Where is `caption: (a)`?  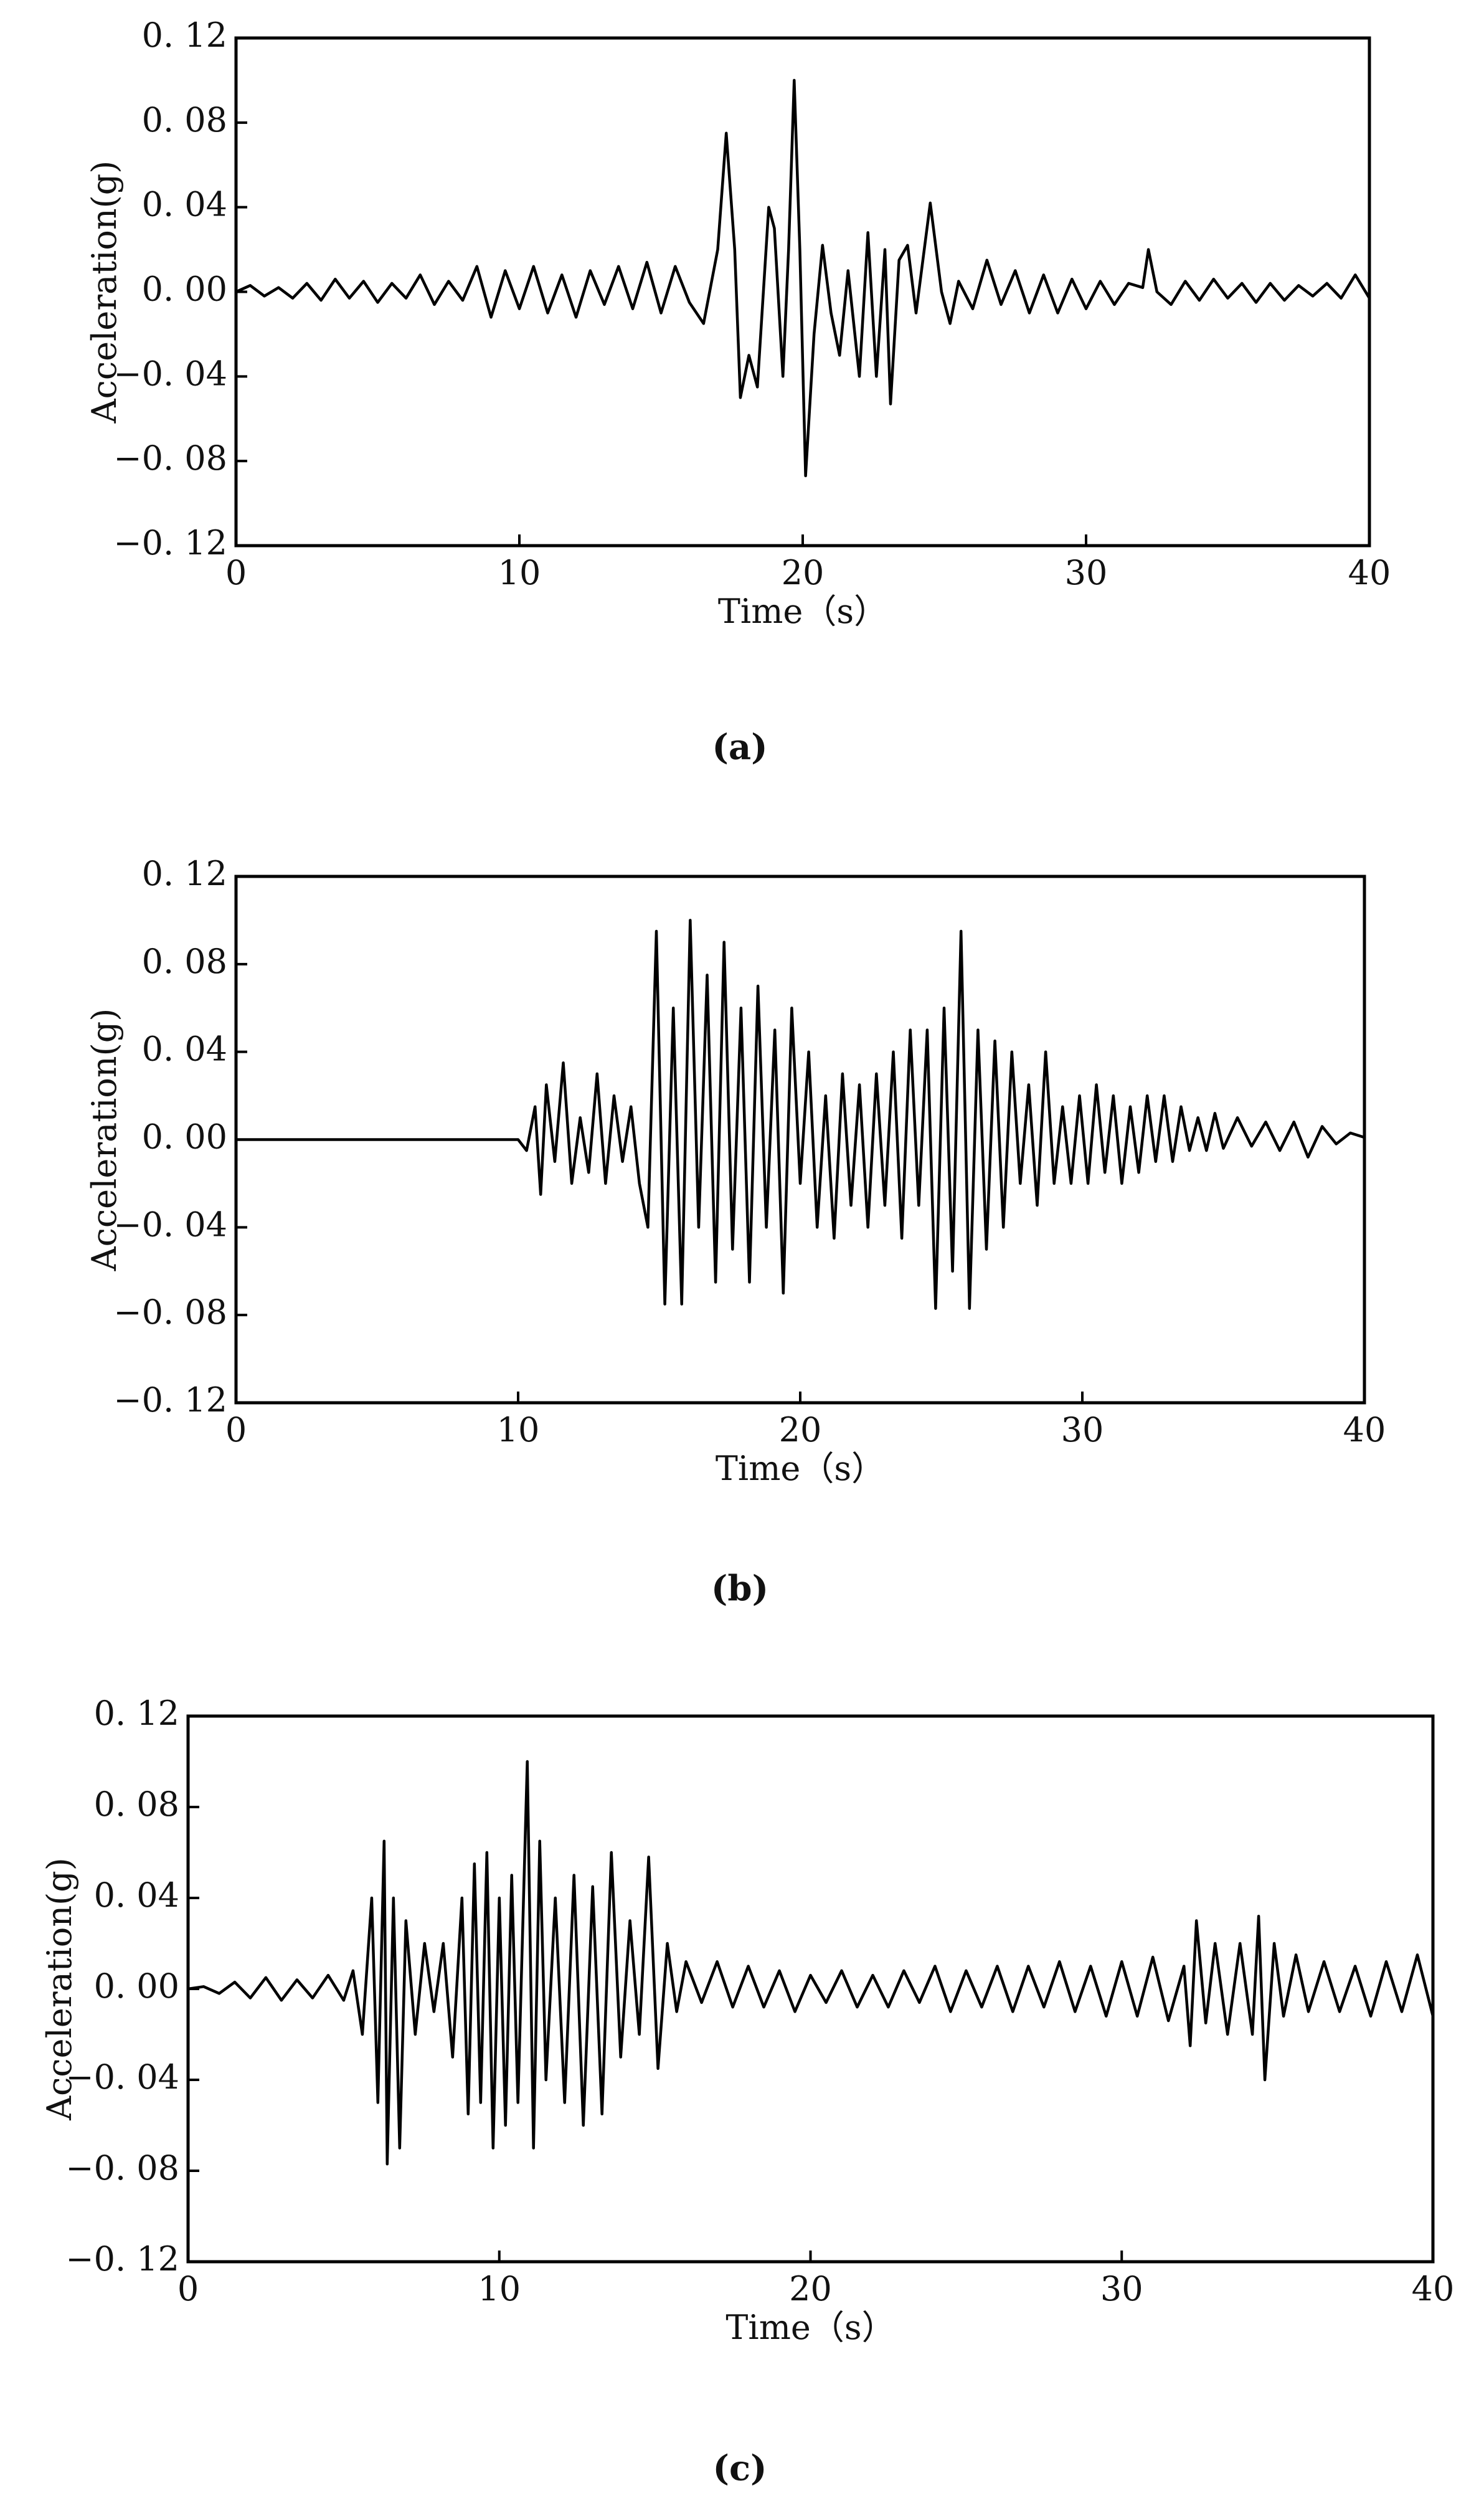 caption: (a) is located at coordinates (739, 747).